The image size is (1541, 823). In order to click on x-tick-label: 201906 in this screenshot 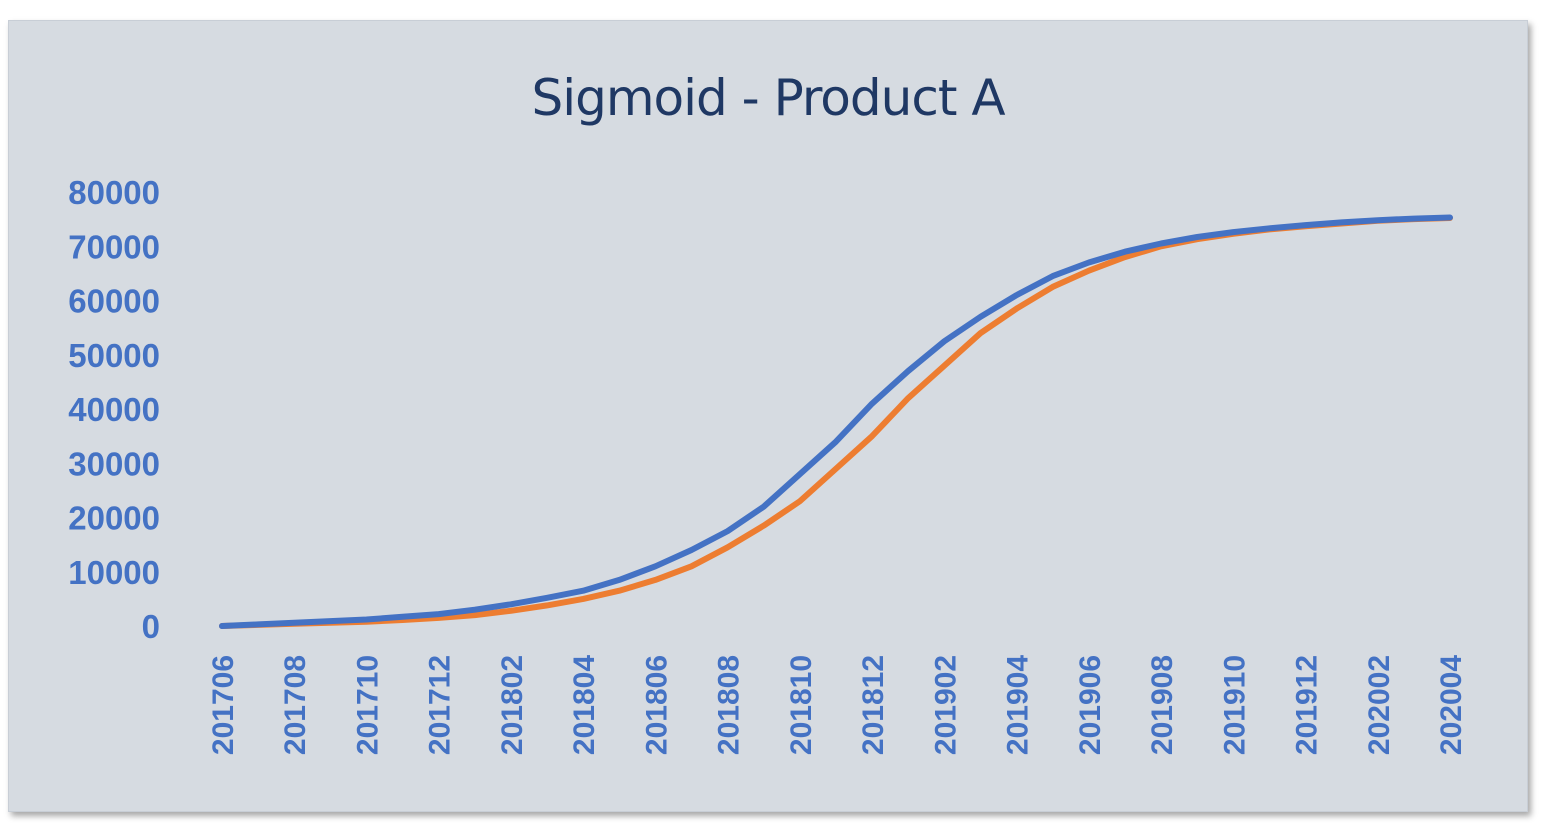, I will do `click(1090, 705)`.